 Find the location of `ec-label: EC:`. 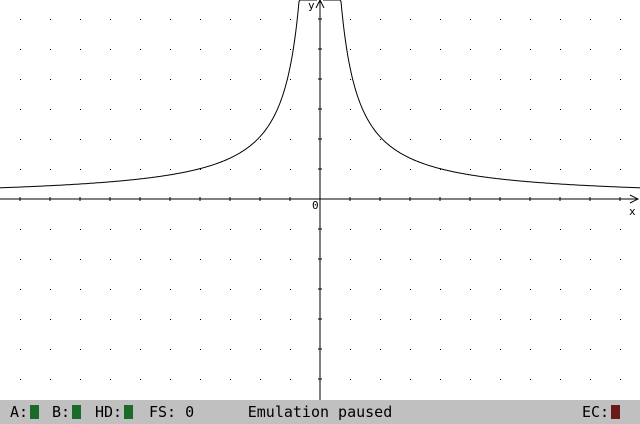

ec-label: EC: is located at coordinates (596, 412).